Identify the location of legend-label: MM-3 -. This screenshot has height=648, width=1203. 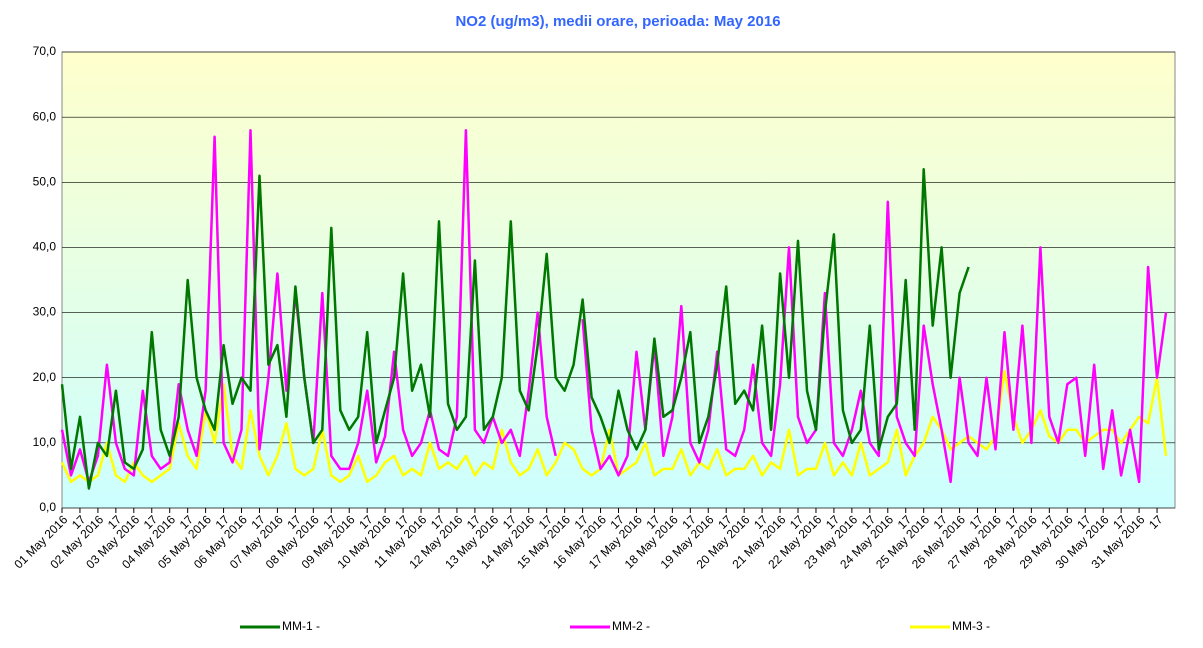
(971, 626).